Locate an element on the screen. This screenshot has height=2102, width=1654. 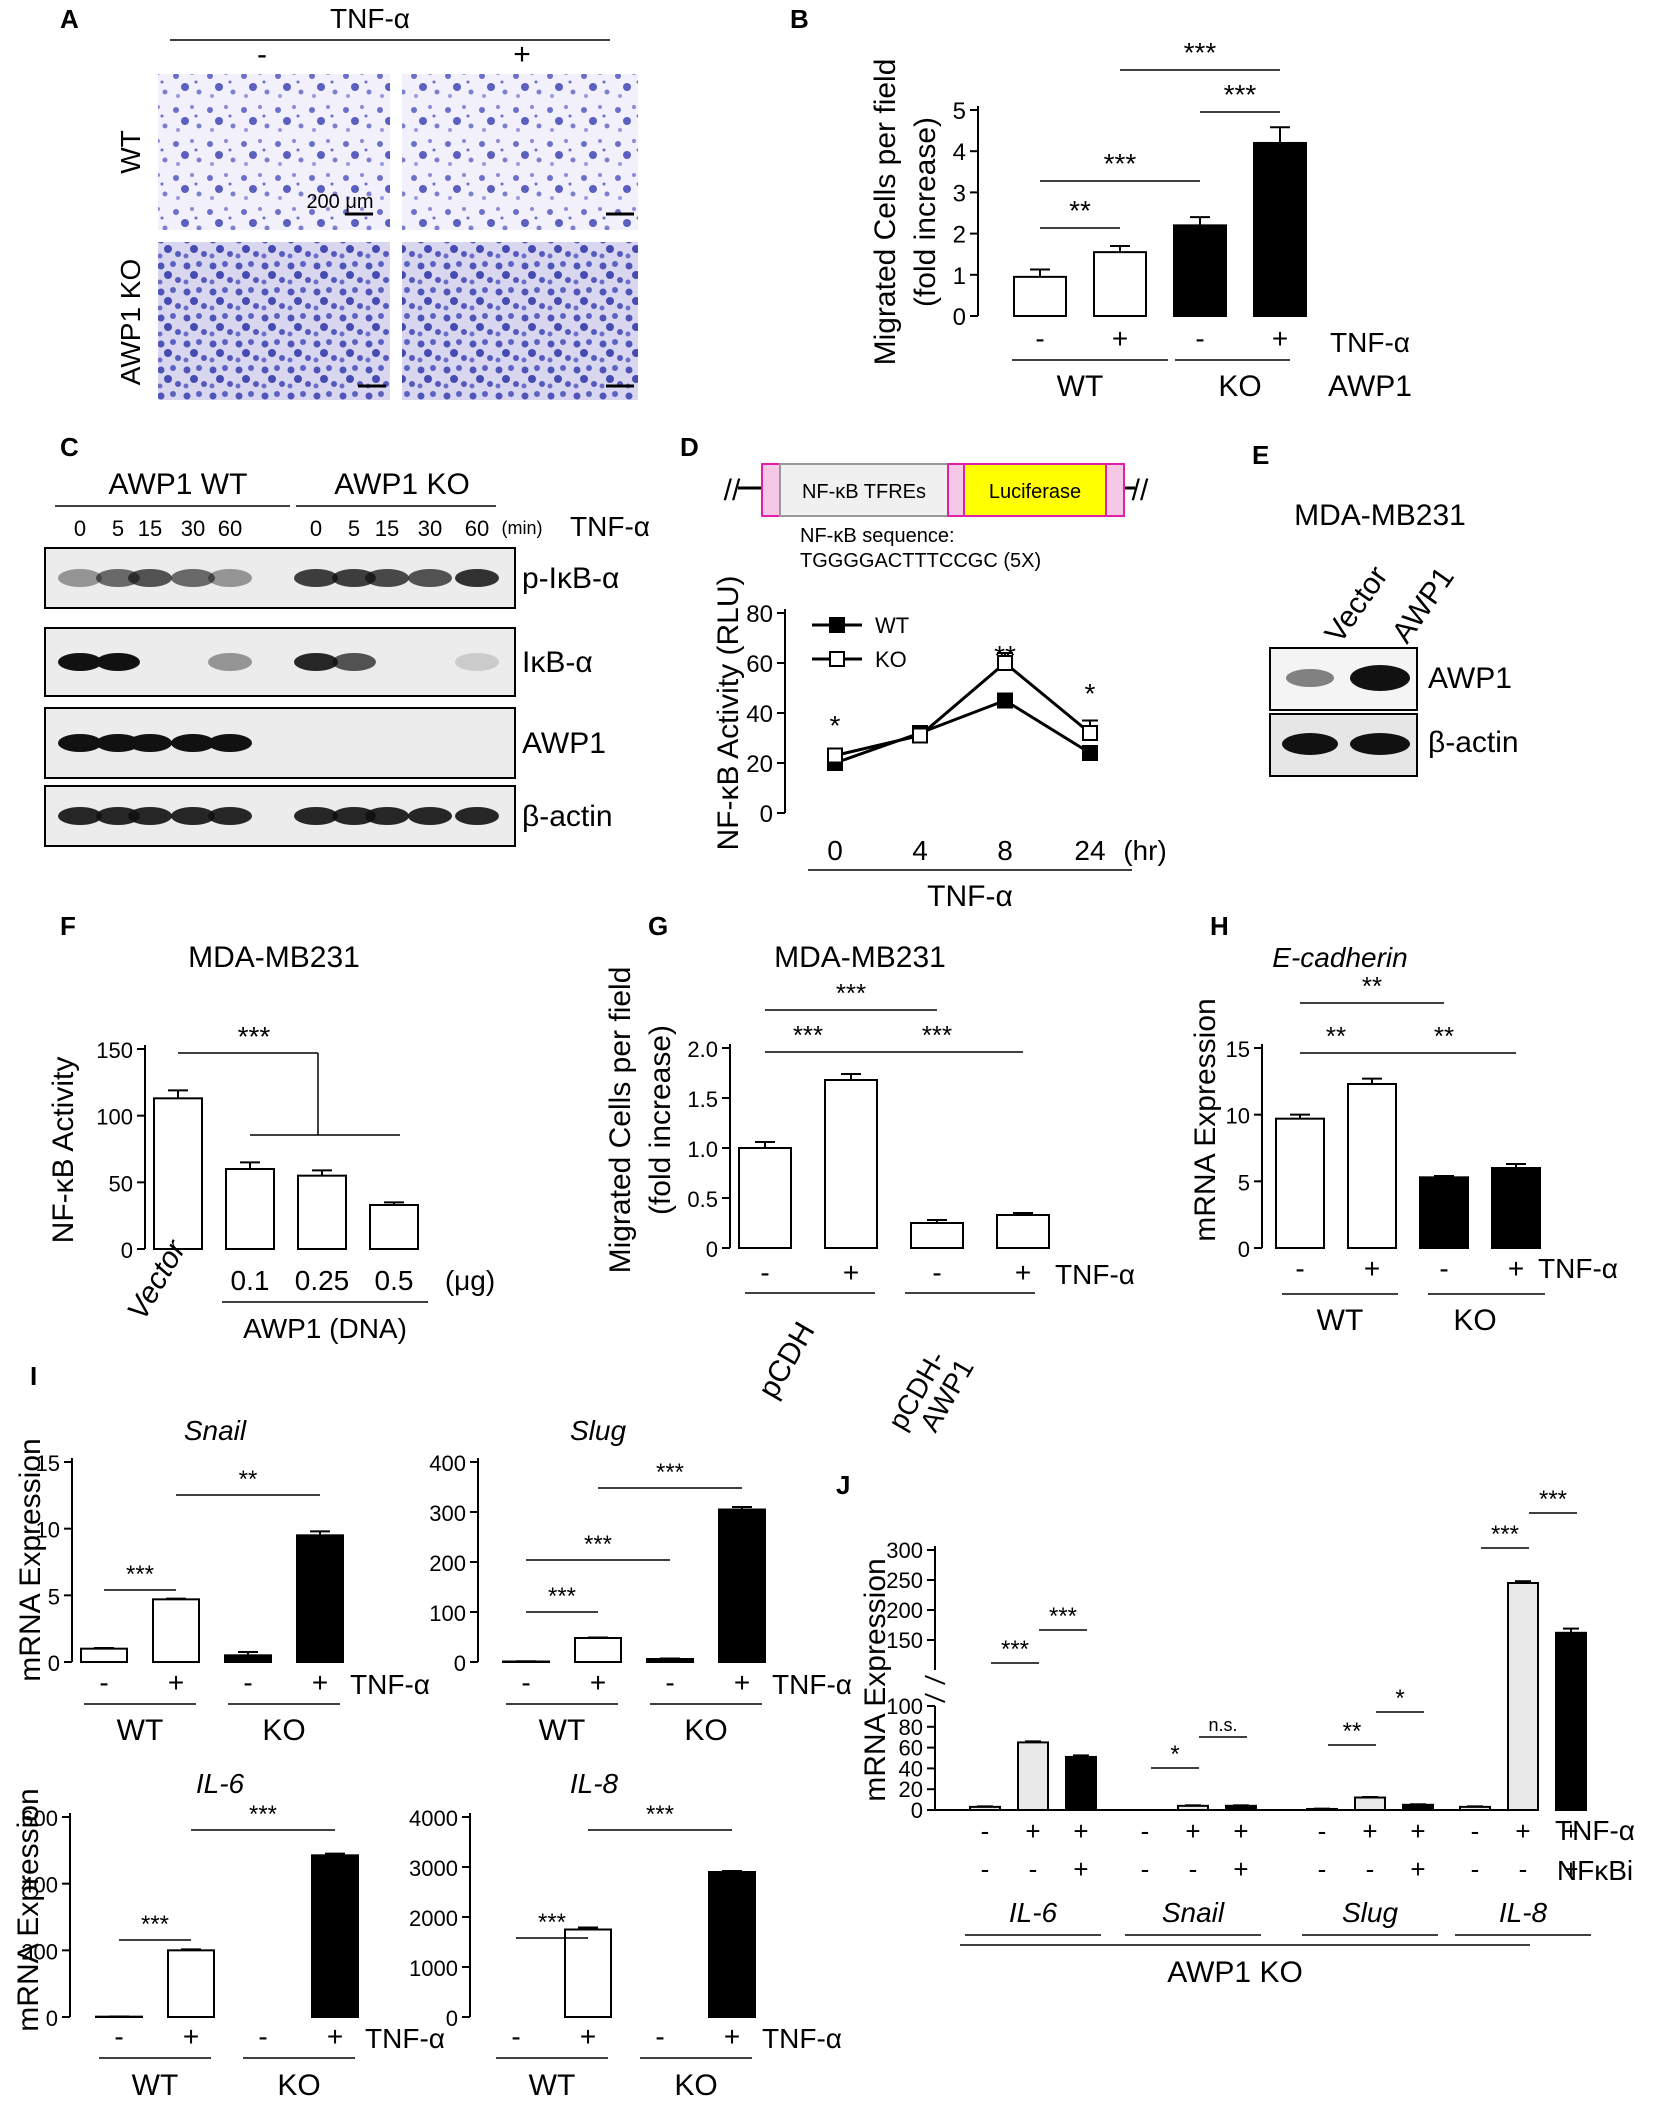
row-label-ko: AWP1 KO is located at coordinates (130, 322).